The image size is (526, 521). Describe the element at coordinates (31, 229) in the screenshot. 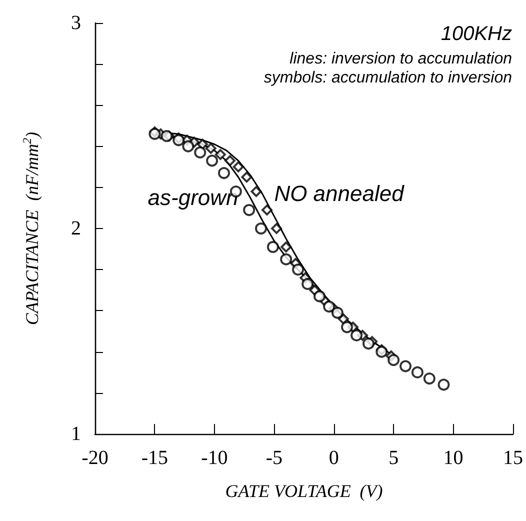

I see `y-axis-title: CAPACITANCE (nF/mm2)` at that location.